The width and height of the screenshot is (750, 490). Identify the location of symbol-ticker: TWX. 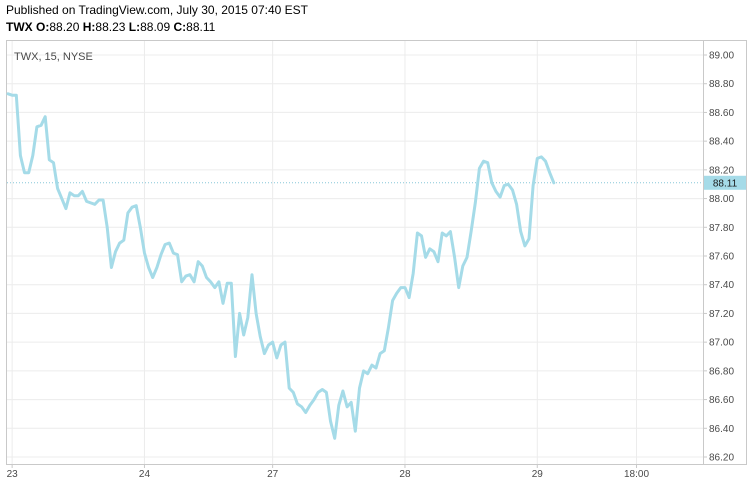
(19, 27).